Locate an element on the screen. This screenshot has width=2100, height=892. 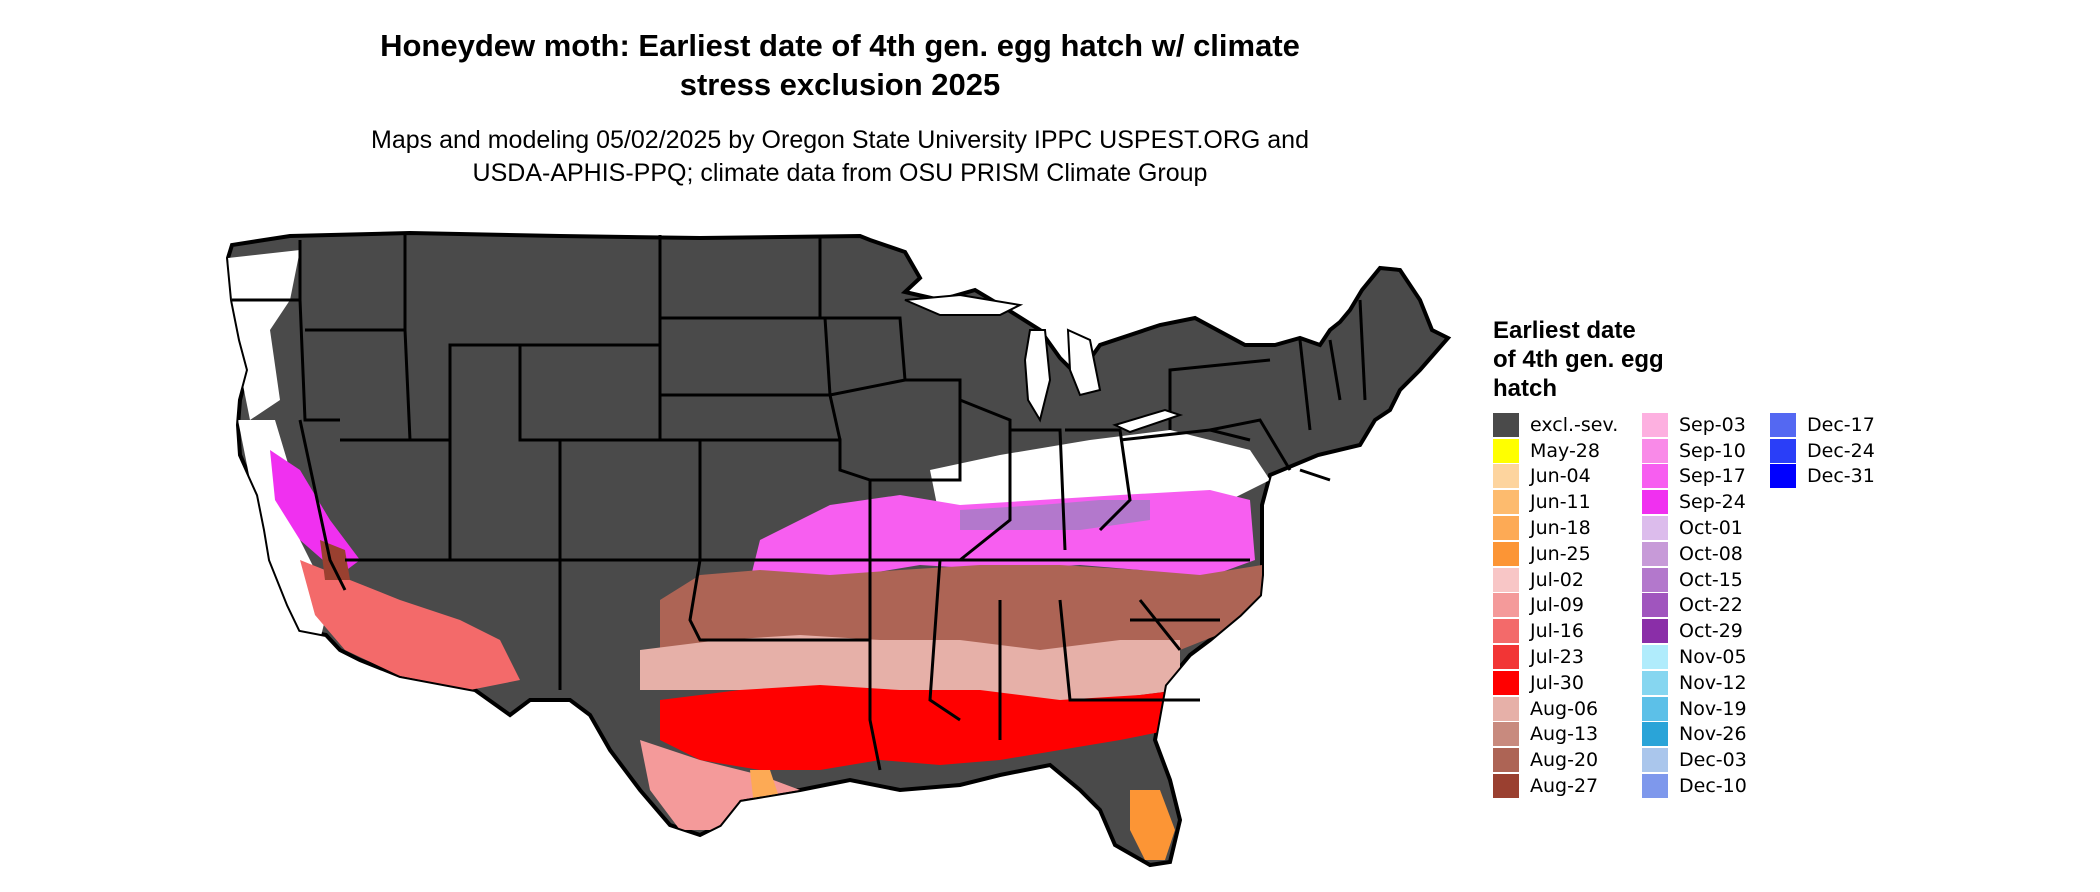
legend-label: Jun-04 is located at coordinates (1560, 476).